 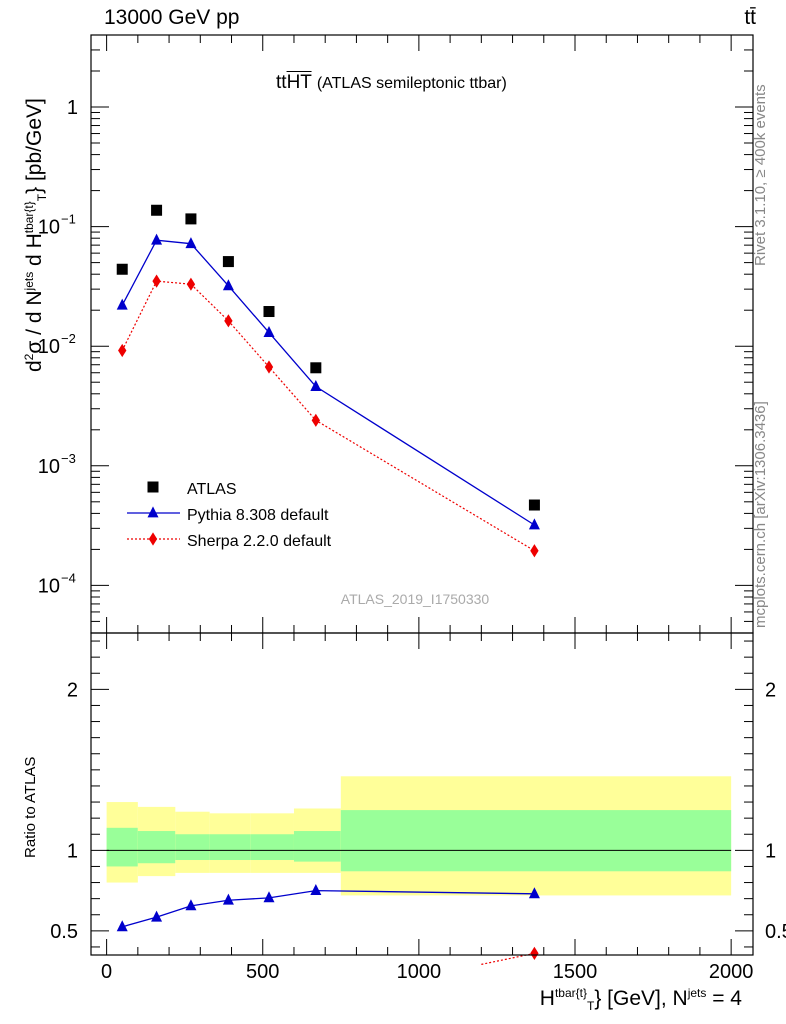 I want to click on ratio-uncertainty-bands, so click(x=419, y=836).